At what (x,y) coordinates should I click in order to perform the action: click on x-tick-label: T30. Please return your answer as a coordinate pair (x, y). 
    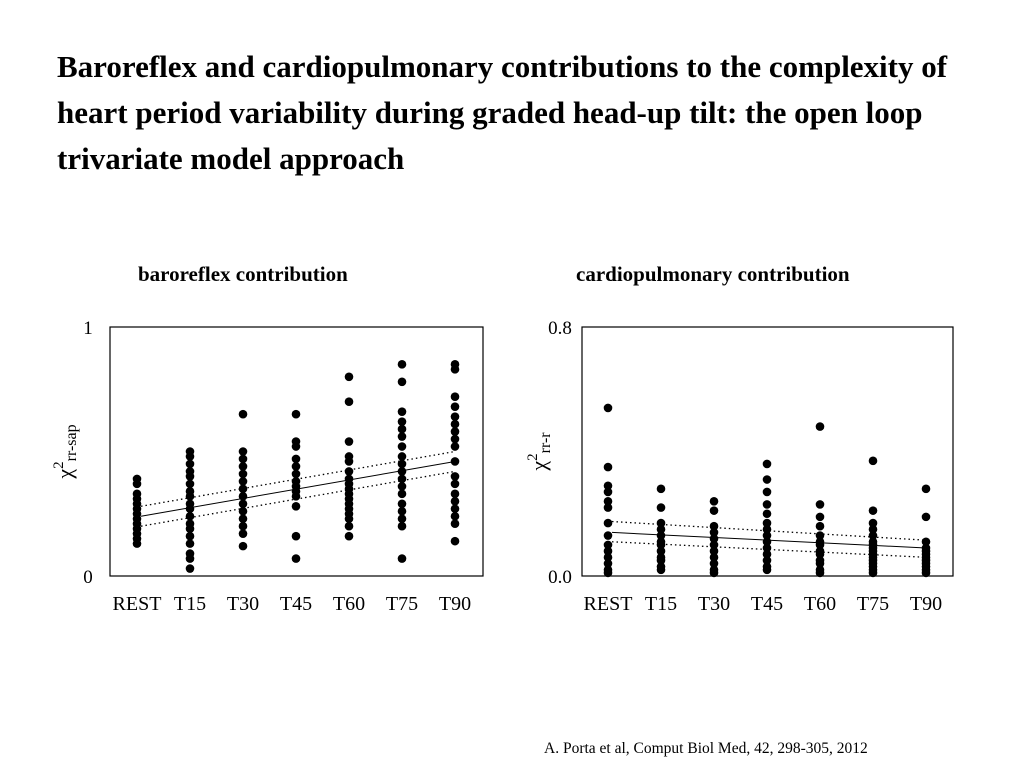
    Looking at the image, I should click on (714, 604).